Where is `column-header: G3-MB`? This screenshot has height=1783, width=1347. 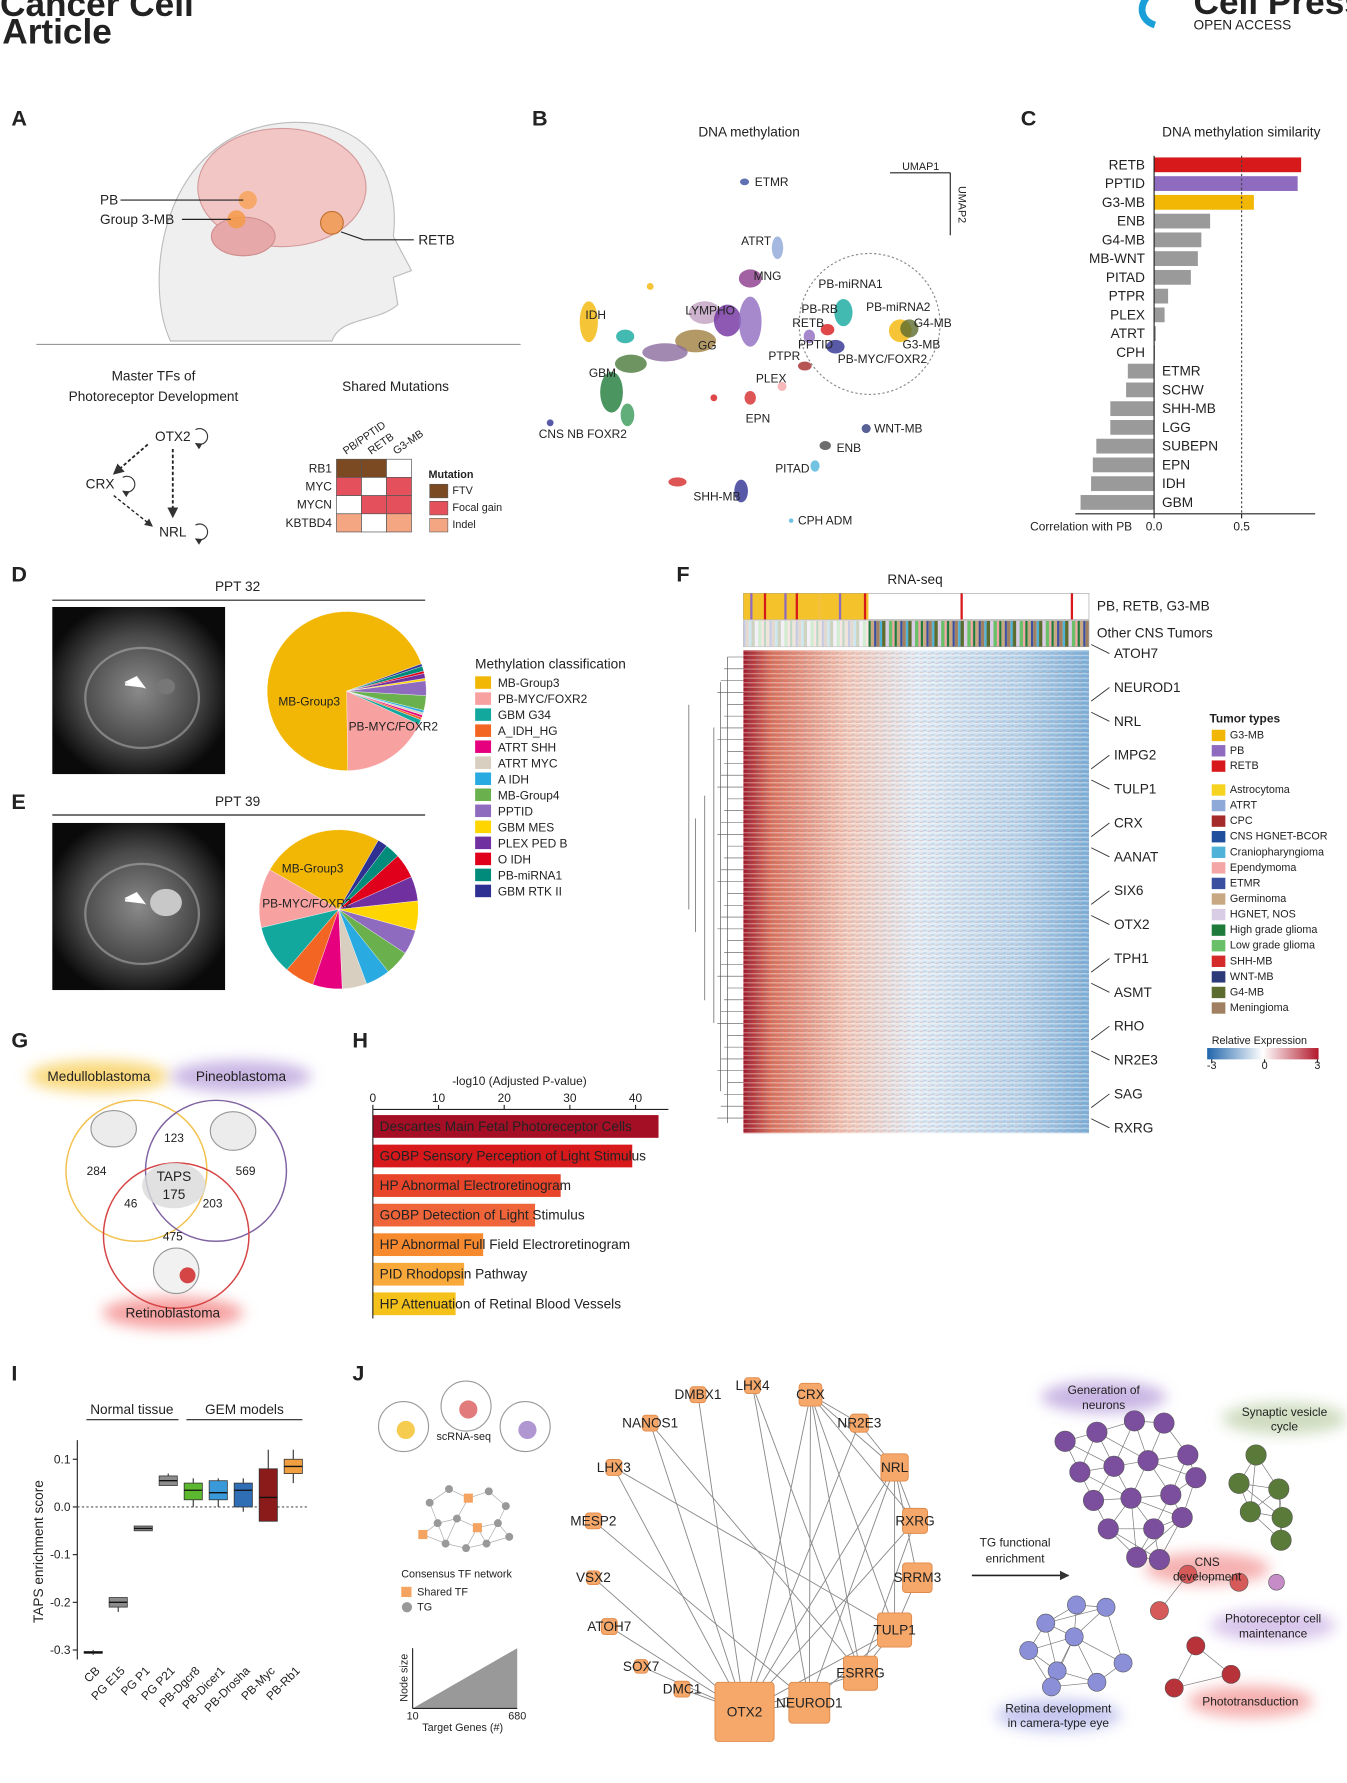
column-header: G3-MB is located at coordinates (408, 442).